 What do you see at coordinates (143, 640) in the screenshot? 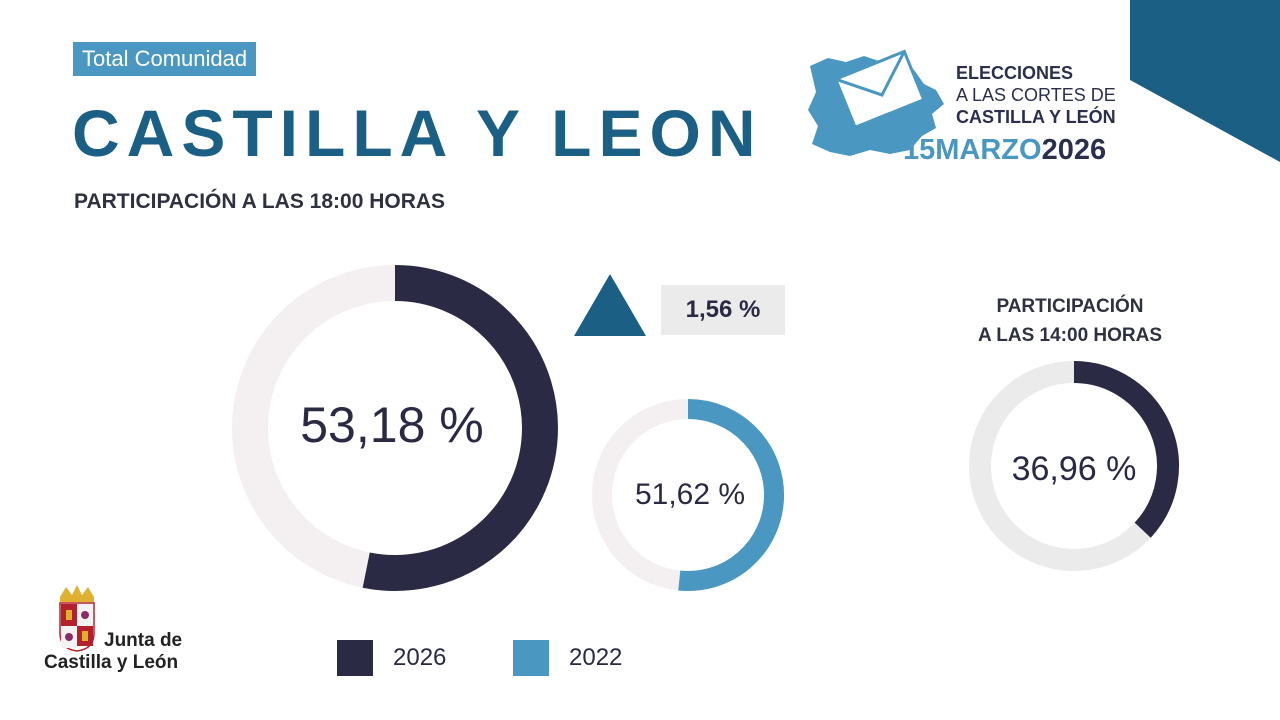
I see `org-name-line1: Junta de` at bounding box center [143, 640].